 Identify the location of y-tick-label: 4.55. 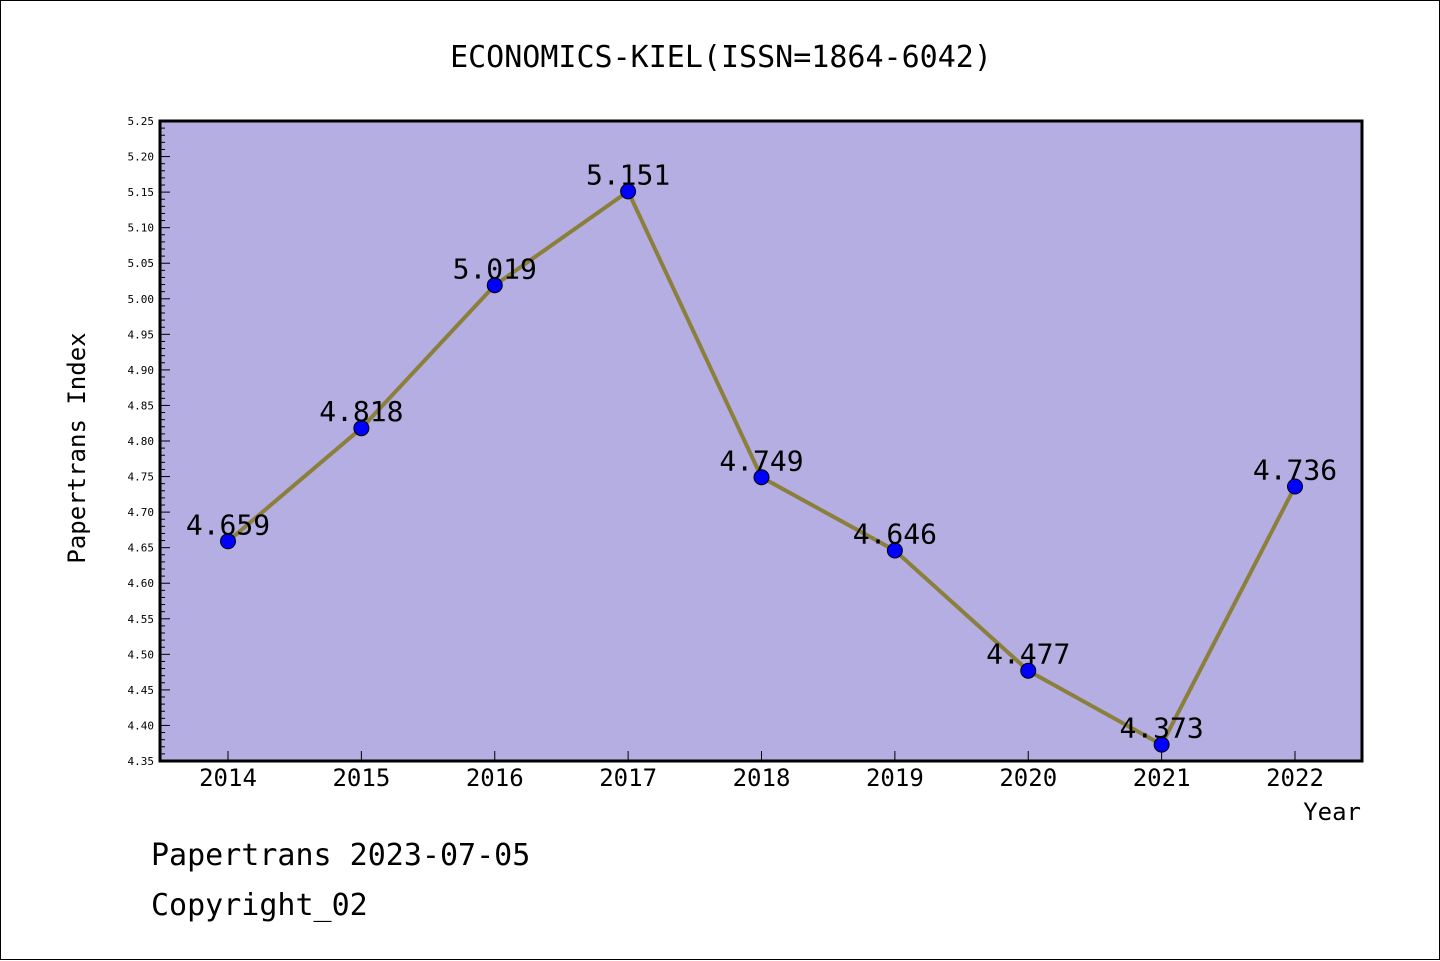
(141, 619).